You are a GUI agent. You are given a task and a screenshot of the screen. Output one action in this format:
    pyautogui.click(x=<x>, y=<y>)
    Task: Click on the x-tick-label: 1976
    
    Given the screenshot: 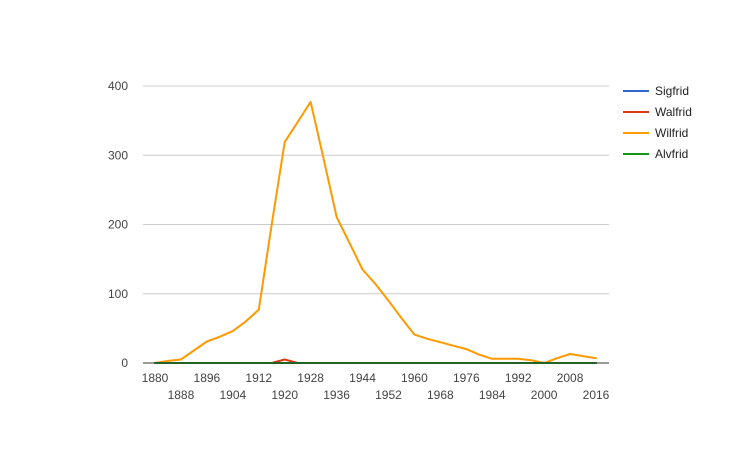 What is the action you would take?
    pyautogui.click(x=466, y=378)
    